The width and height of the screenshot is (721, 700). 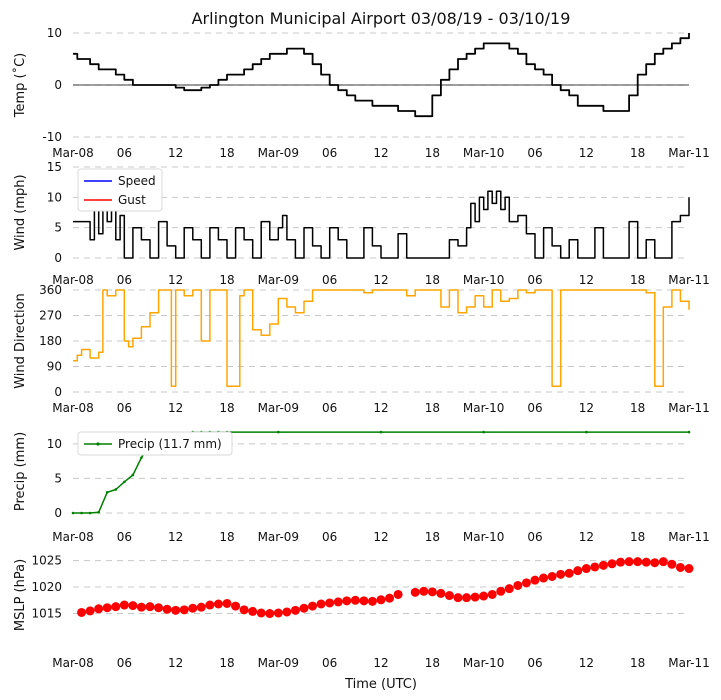 I want to click on y-tick-label-wind: 0, so click(x=58, y=258).